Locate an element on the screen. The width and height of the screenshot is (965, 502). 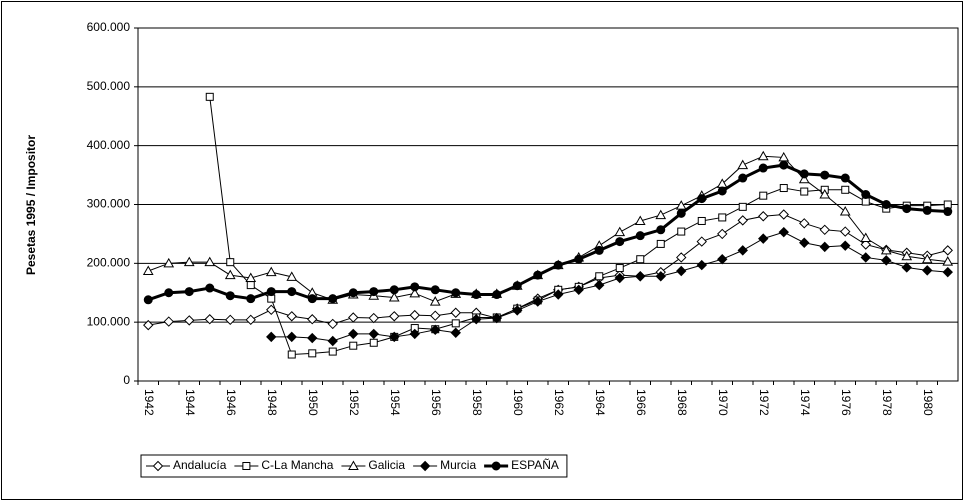
x-tick-label: 1980 is located at coordinates (928, 402).